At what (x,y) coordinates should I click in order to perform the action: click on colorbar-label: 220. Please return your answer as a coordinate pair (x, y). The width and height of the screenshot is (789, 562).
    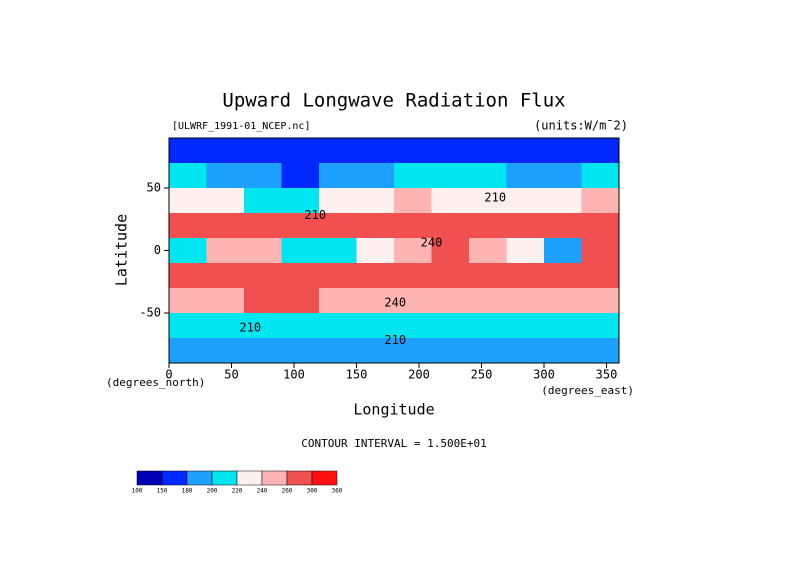
    Looking at the image, I should click on (237, 491).